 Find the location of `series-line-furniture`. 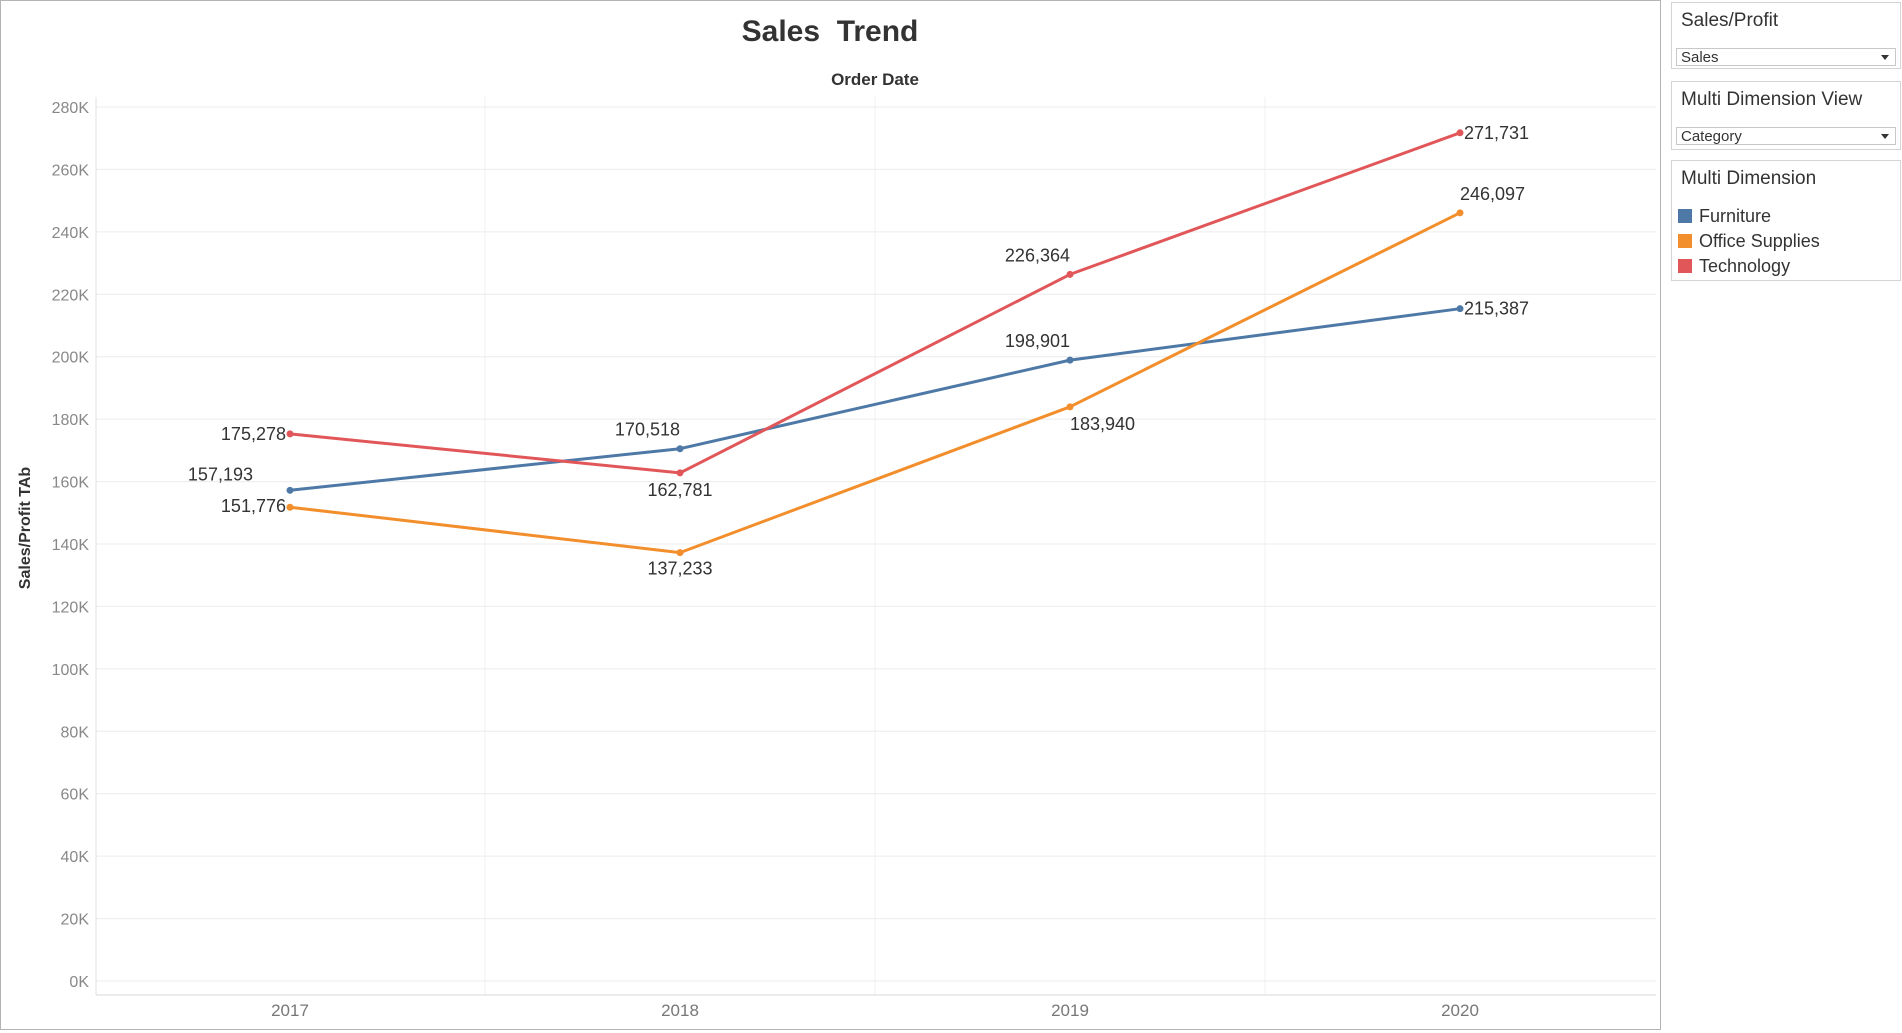

series-line-furniture is located at coordinates (875, 399).